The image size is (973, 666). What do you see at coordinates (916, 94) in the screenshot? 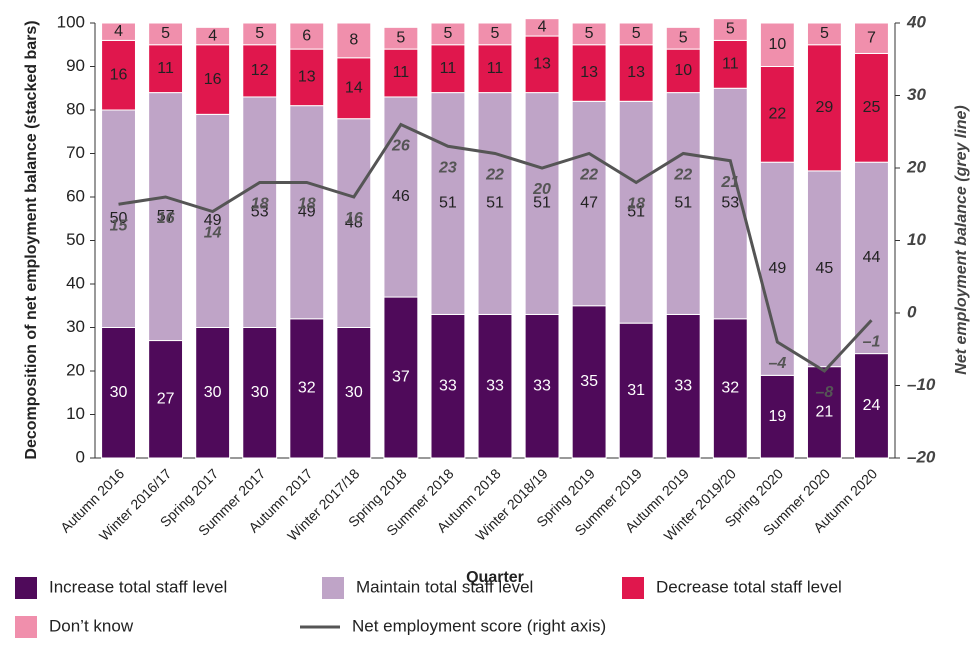
I see `y2-tick-label: 30` at bounding box center [916, 94].